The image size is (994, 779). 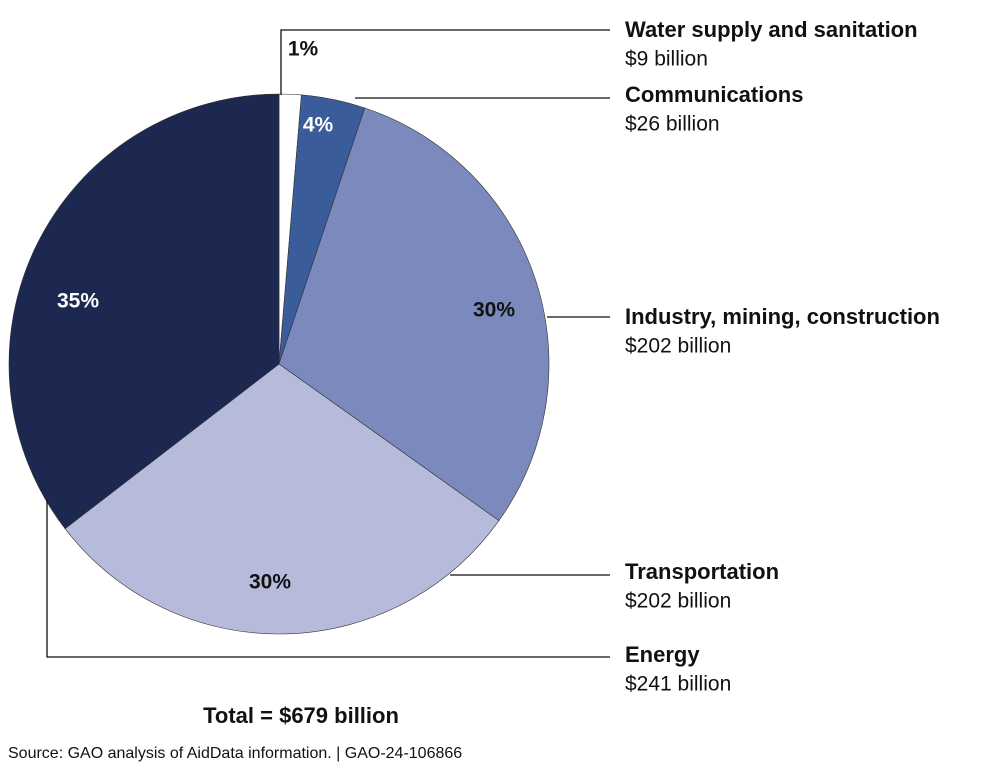 I want to click on percent-label: 35%, so click(x=78, y=301).